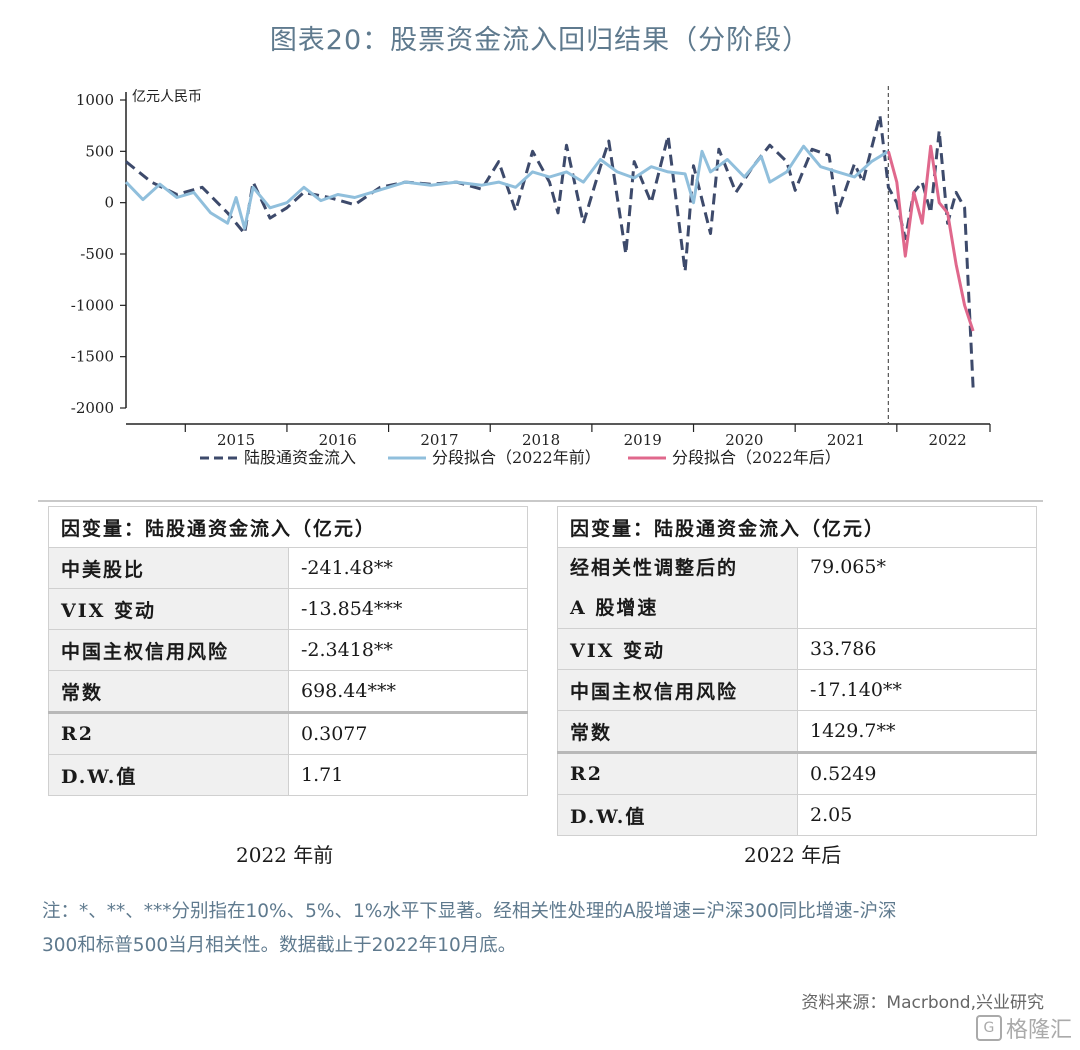 The height and width of the screenshot is (1050, 1080). Describe the element at coordinates (92, 408) in the screenshot. I see `y-tick-label: -2000` at that location.